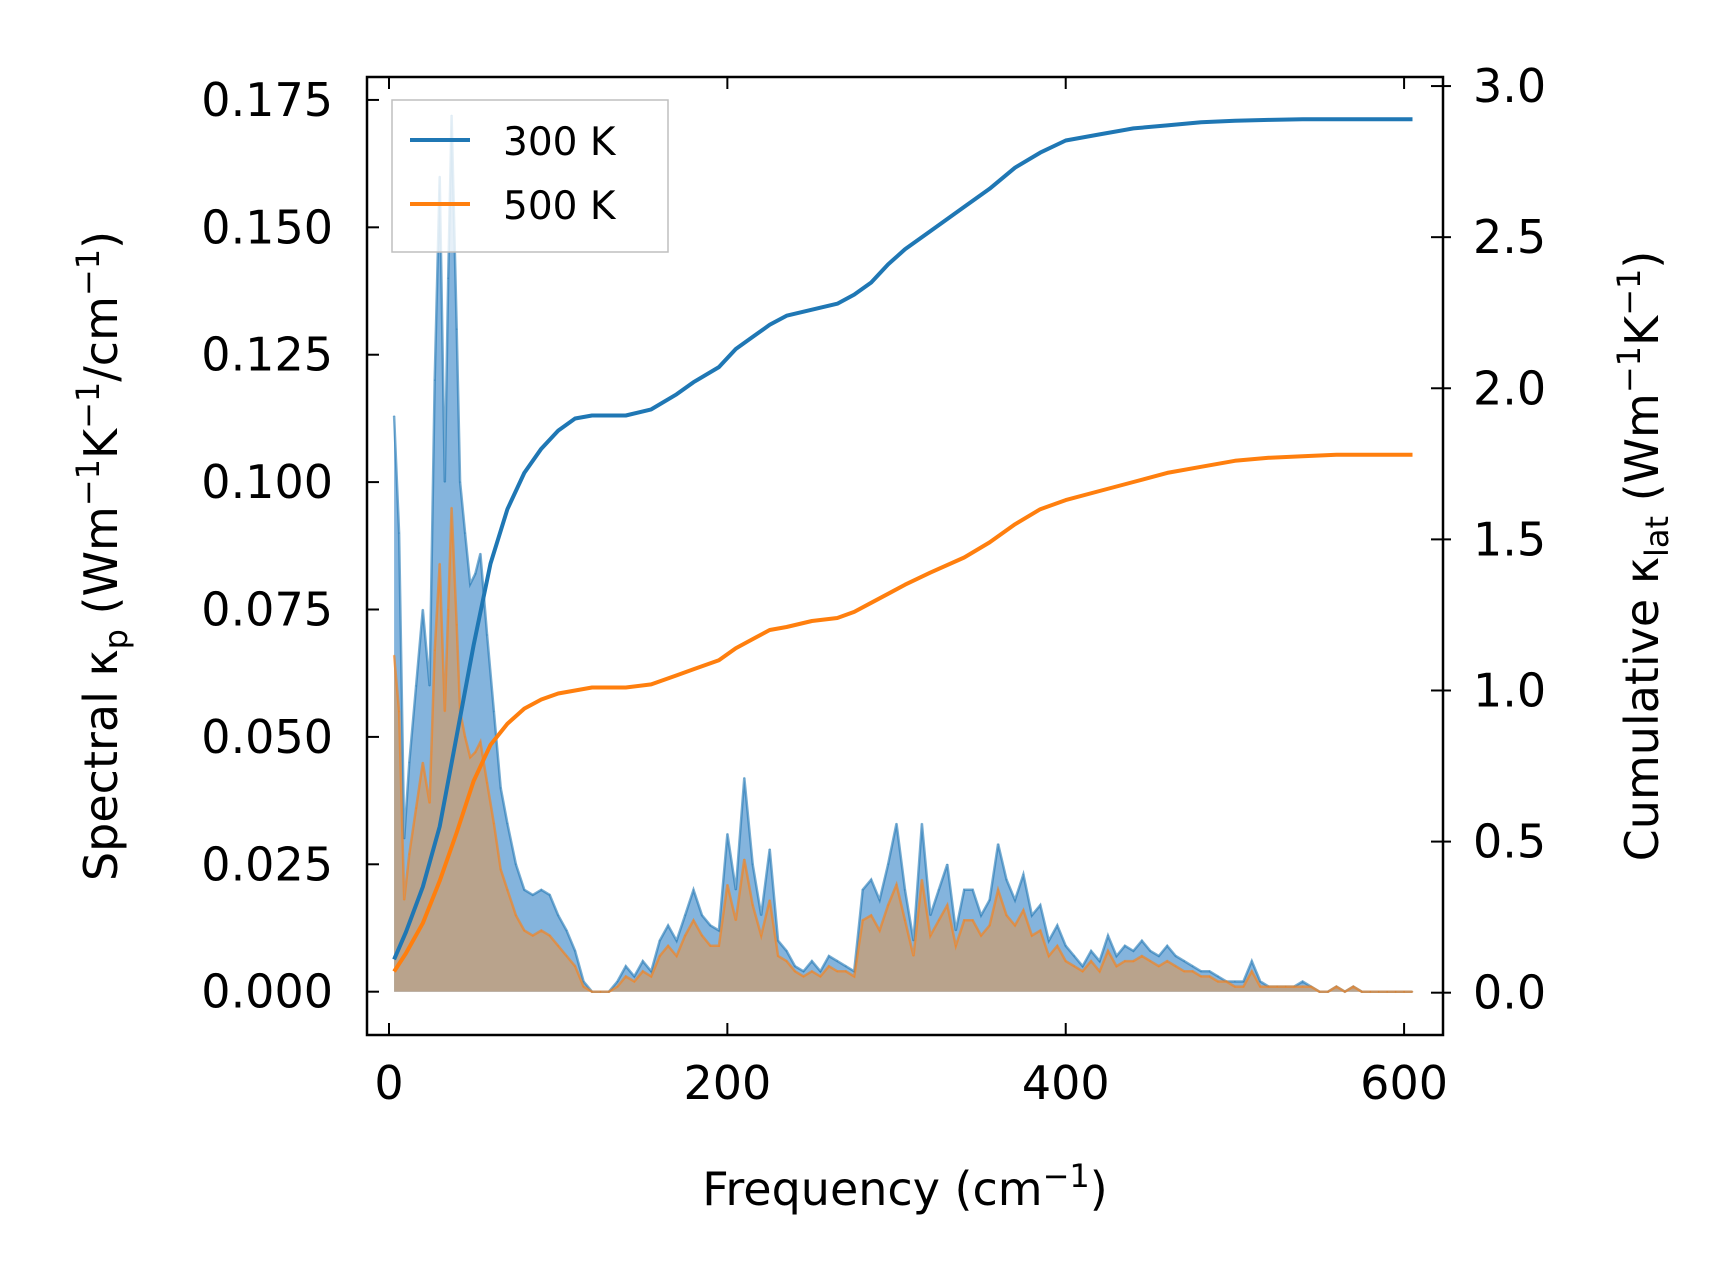 The width and height of the screenshot is (1716, 1279). Describe the element at coordinates (560, 142) in the screenshot. I see `legend-label-300k: 300 K` at that location.